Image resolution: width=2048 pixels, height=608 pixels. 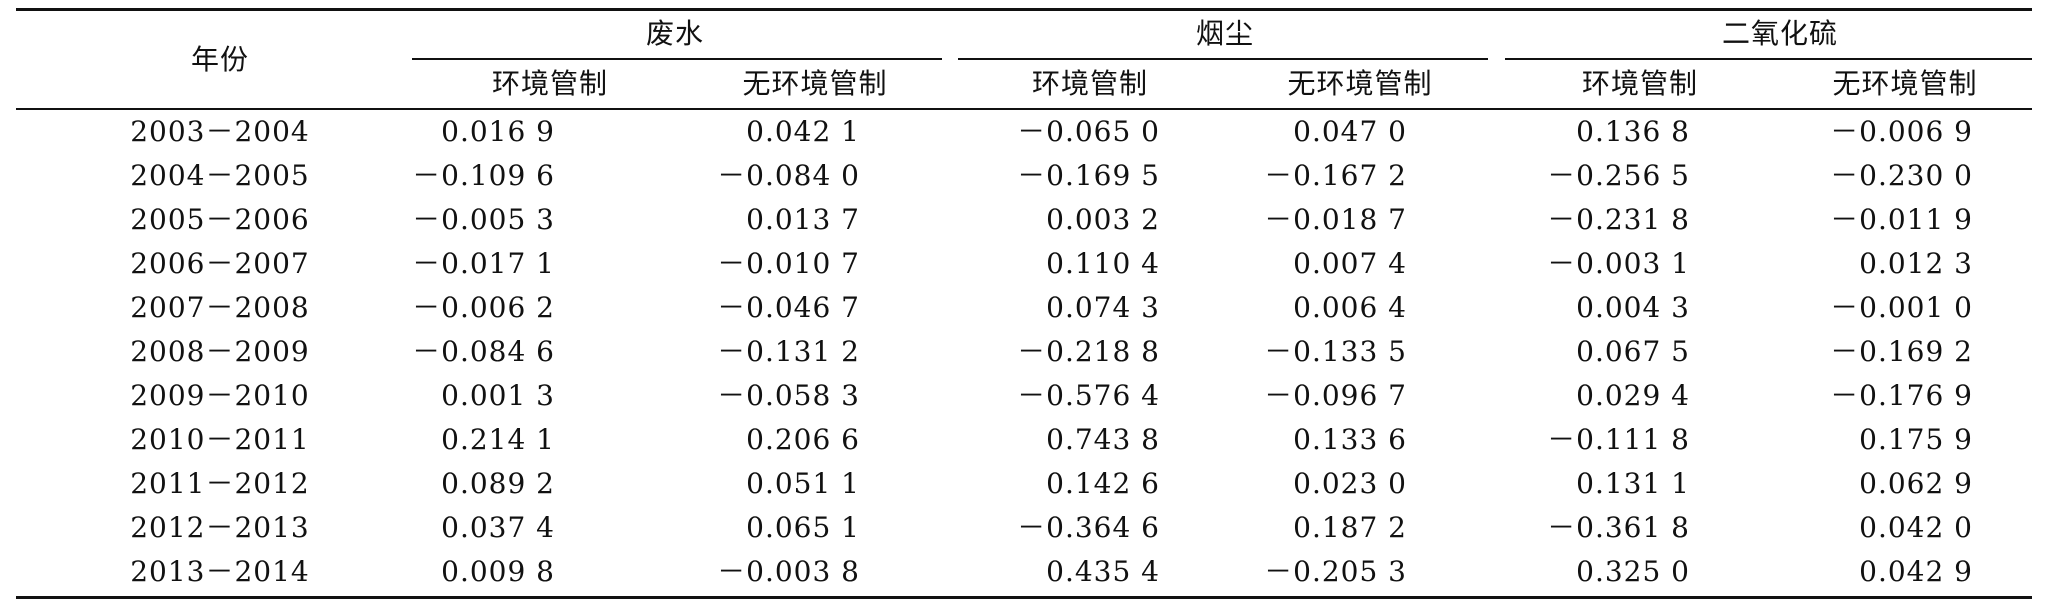 What do you see at coordinates (1633, 395) in the screenshot?
I see `table-cell-value: 0.029 4` at bounding box center [1633, 395].